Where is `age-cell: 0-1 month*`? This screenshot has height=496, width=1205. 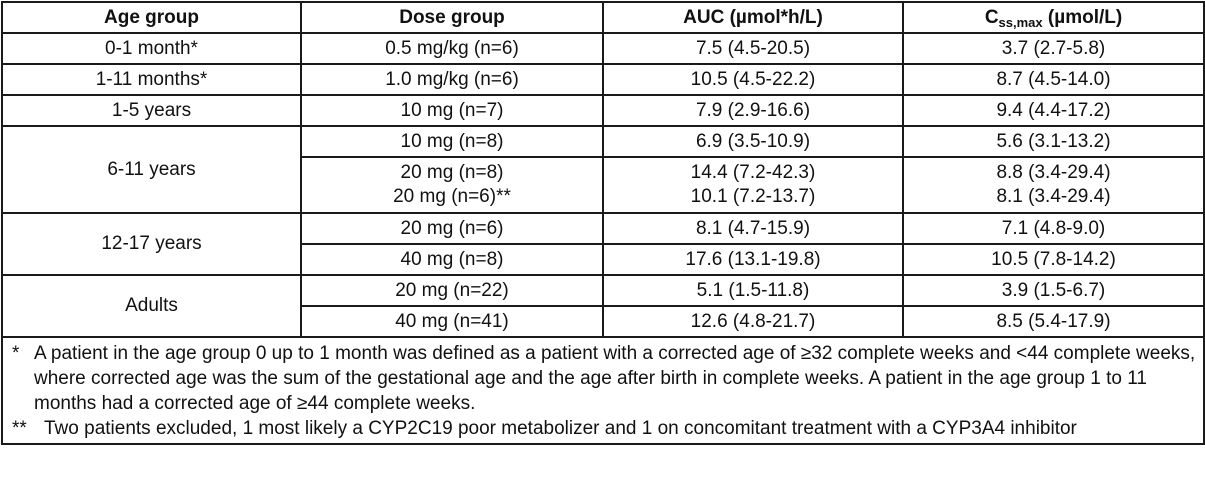 age-cell: 0-1 month* is located at coordinates (151, 48).